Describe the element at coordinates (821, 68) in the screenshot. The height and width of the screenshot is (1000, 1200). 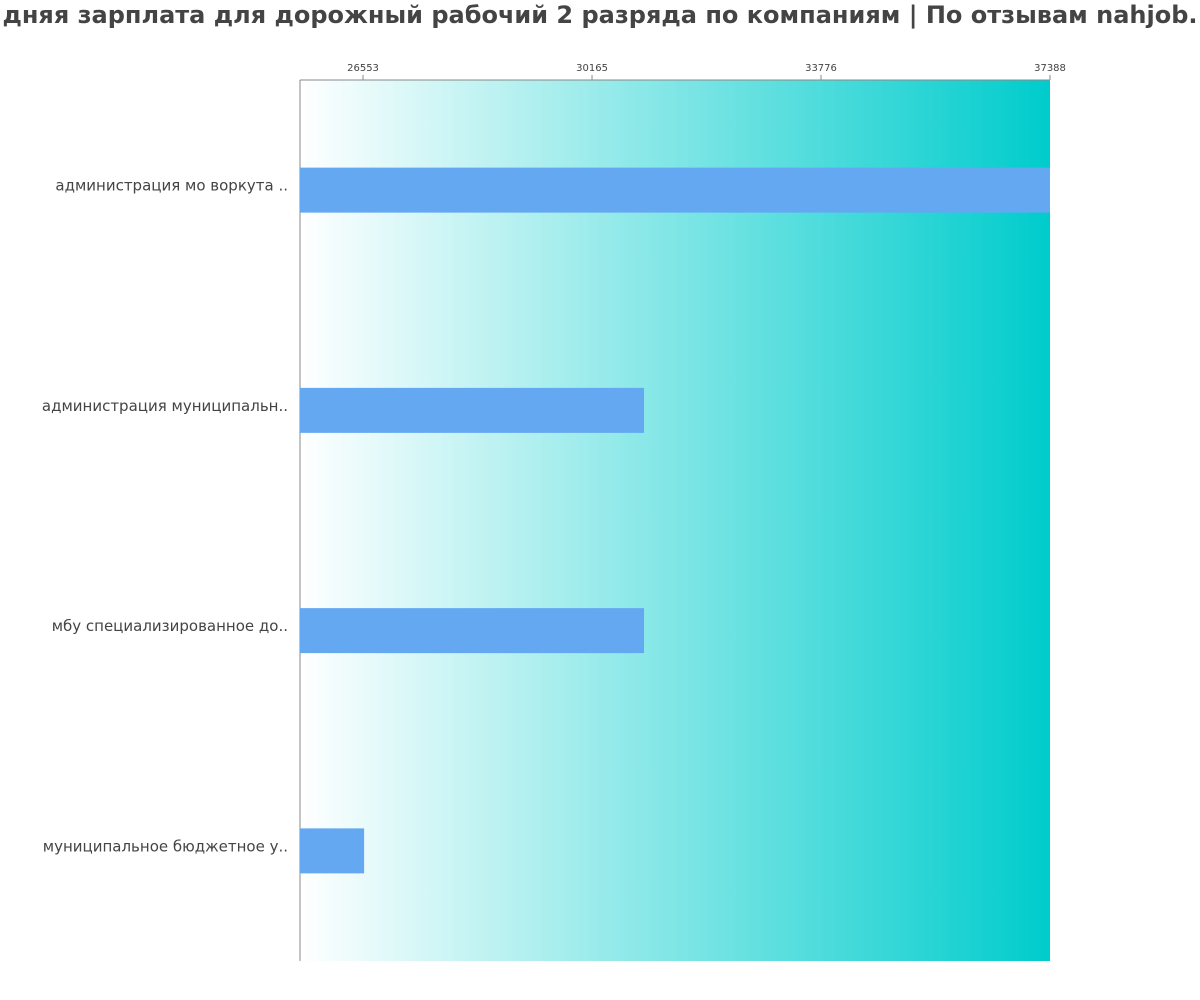
I see `x-tick-label: 33776` at that location.